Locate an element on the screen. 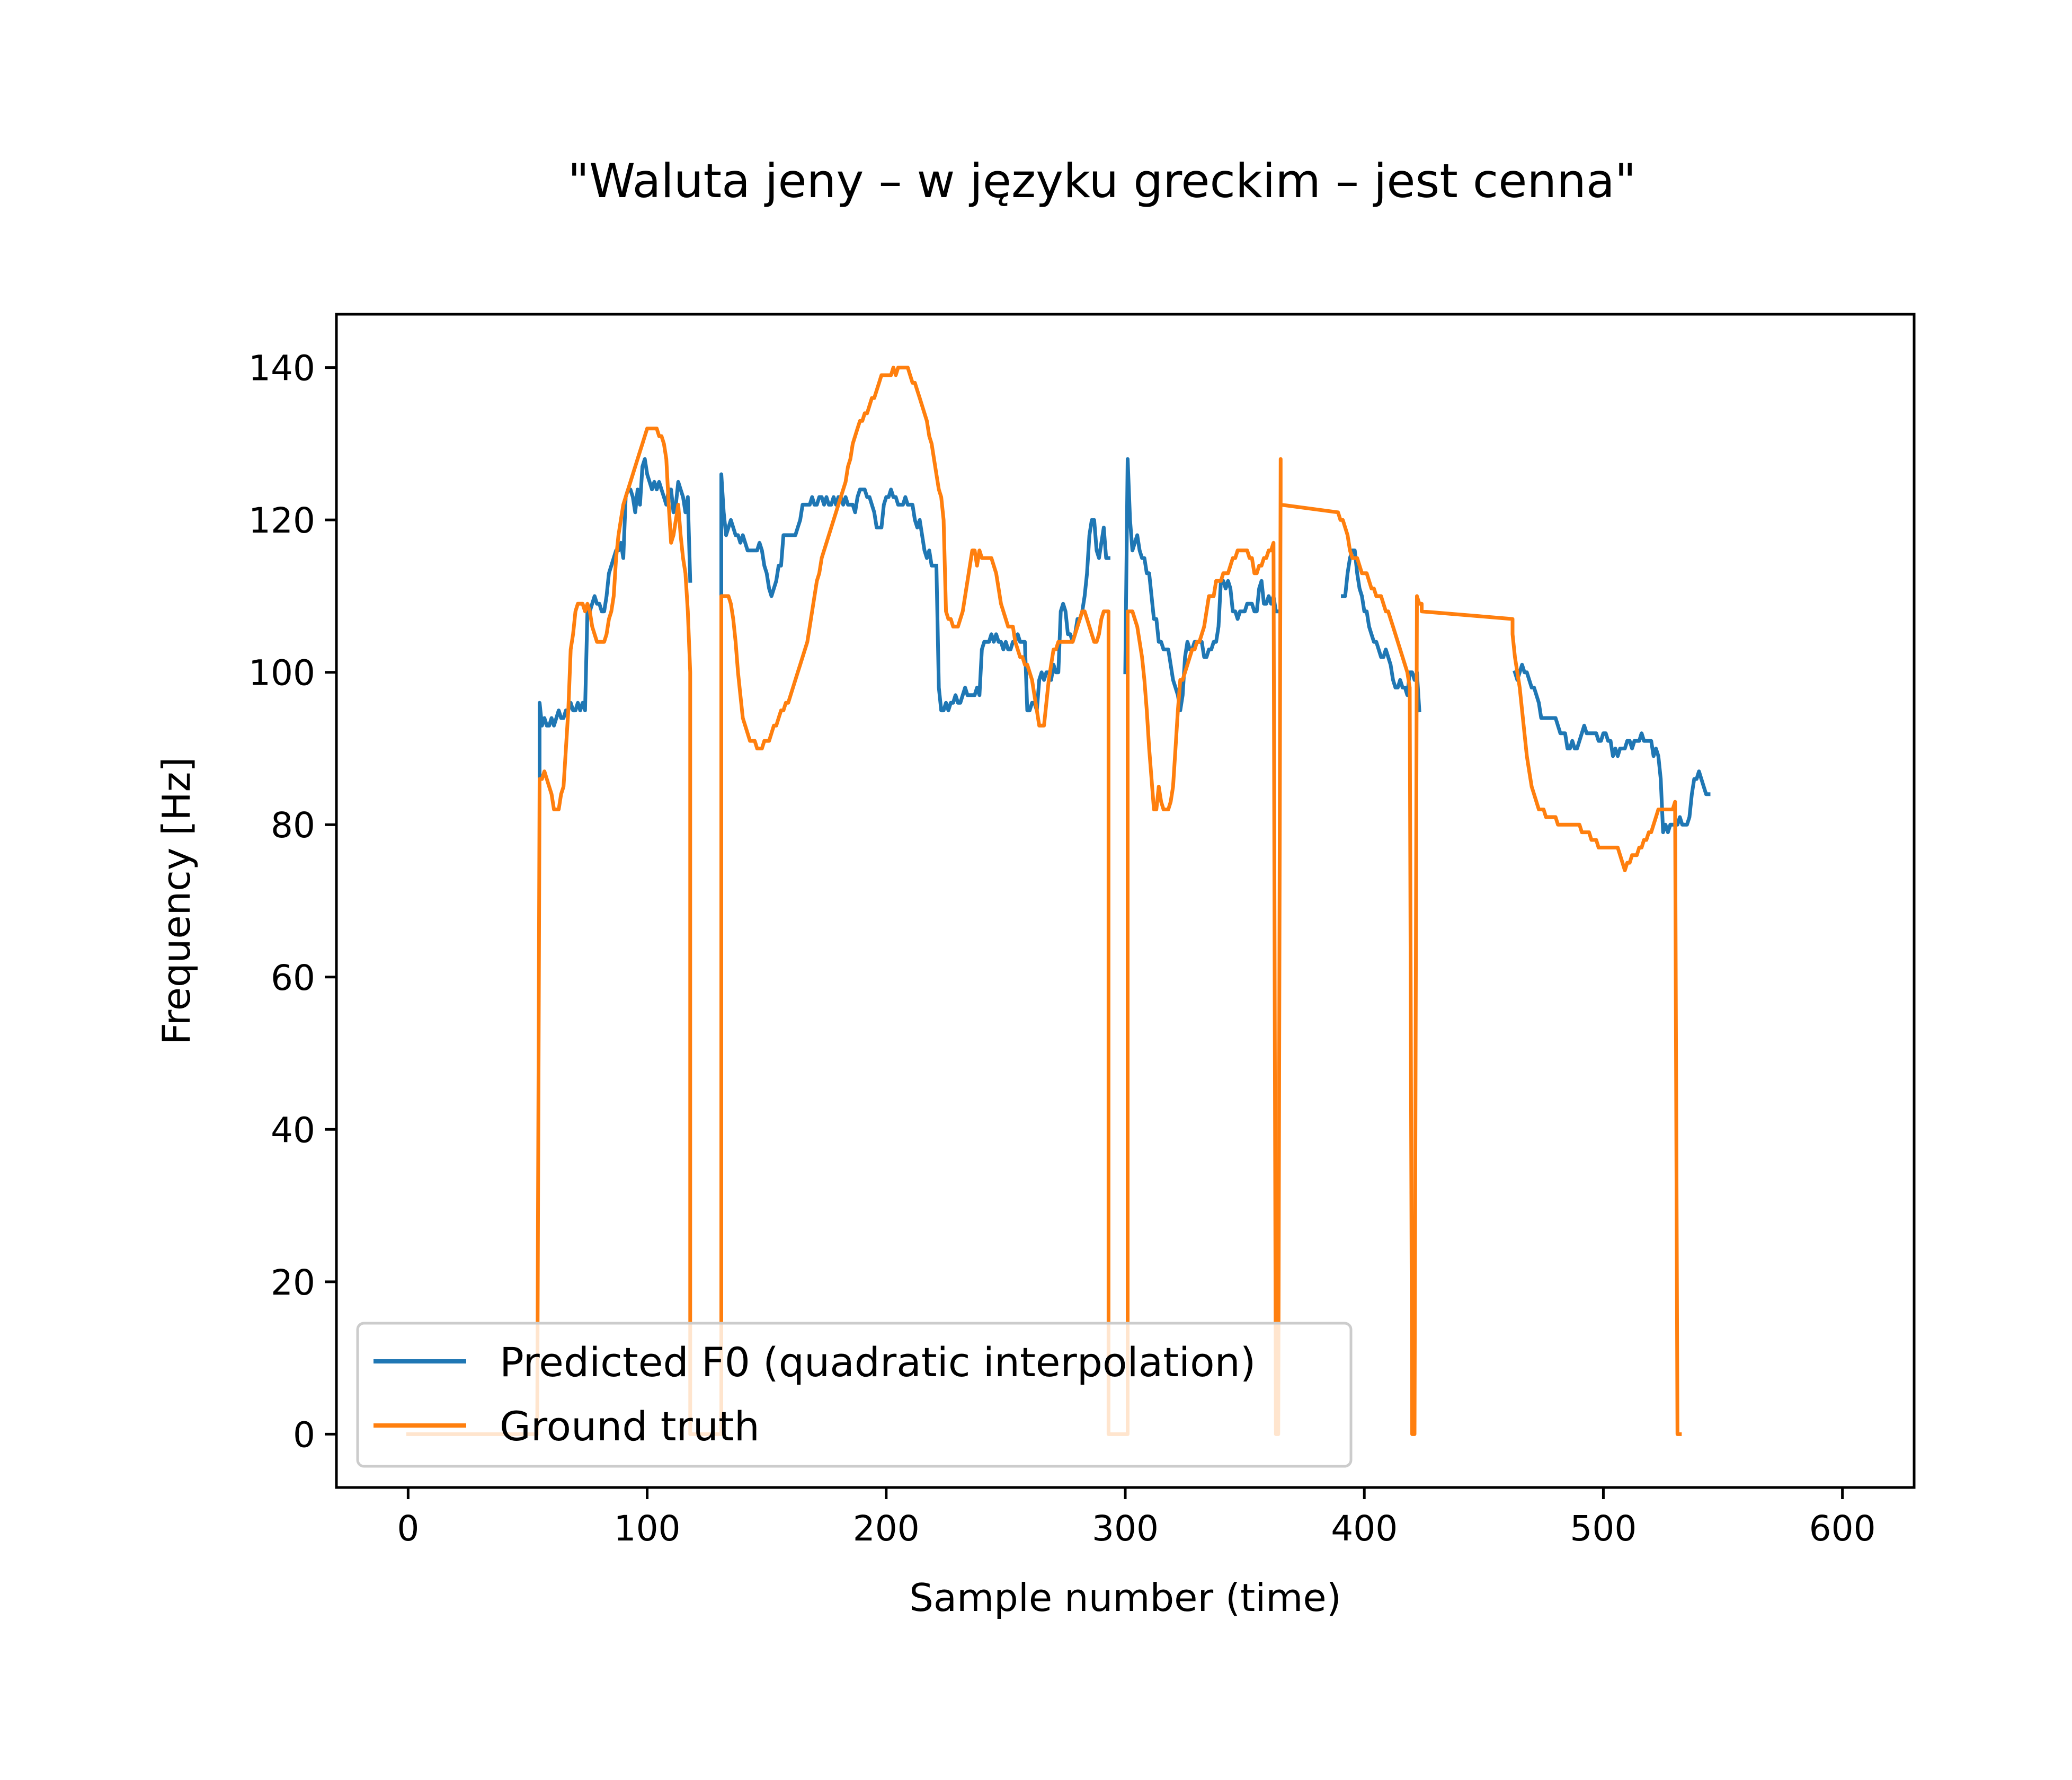  y-axis: 0 20 40 60 80 100 120 140 is located at coordinates (292, 901).